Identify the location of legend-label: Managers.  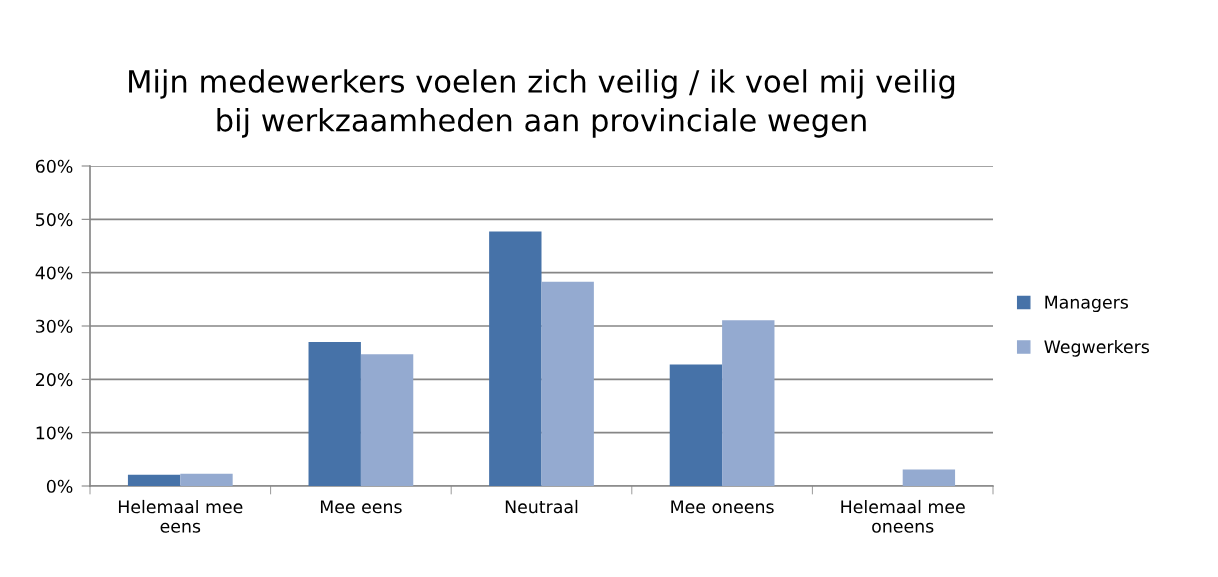
(1086, 304).